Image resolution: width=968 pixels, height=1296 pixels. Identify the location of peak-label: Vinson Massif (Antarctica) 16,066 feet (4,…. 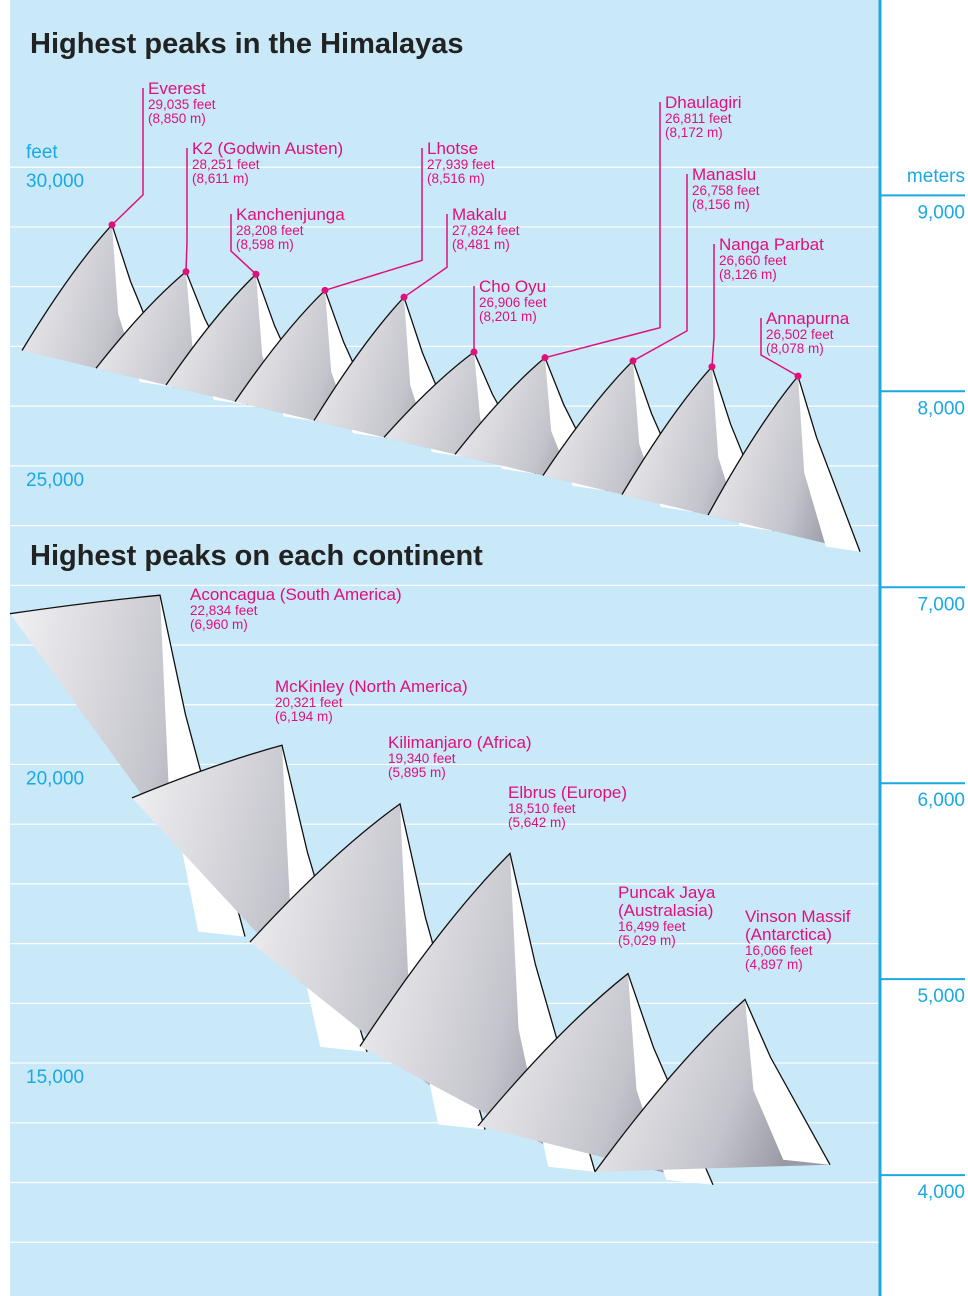
(804, 940).